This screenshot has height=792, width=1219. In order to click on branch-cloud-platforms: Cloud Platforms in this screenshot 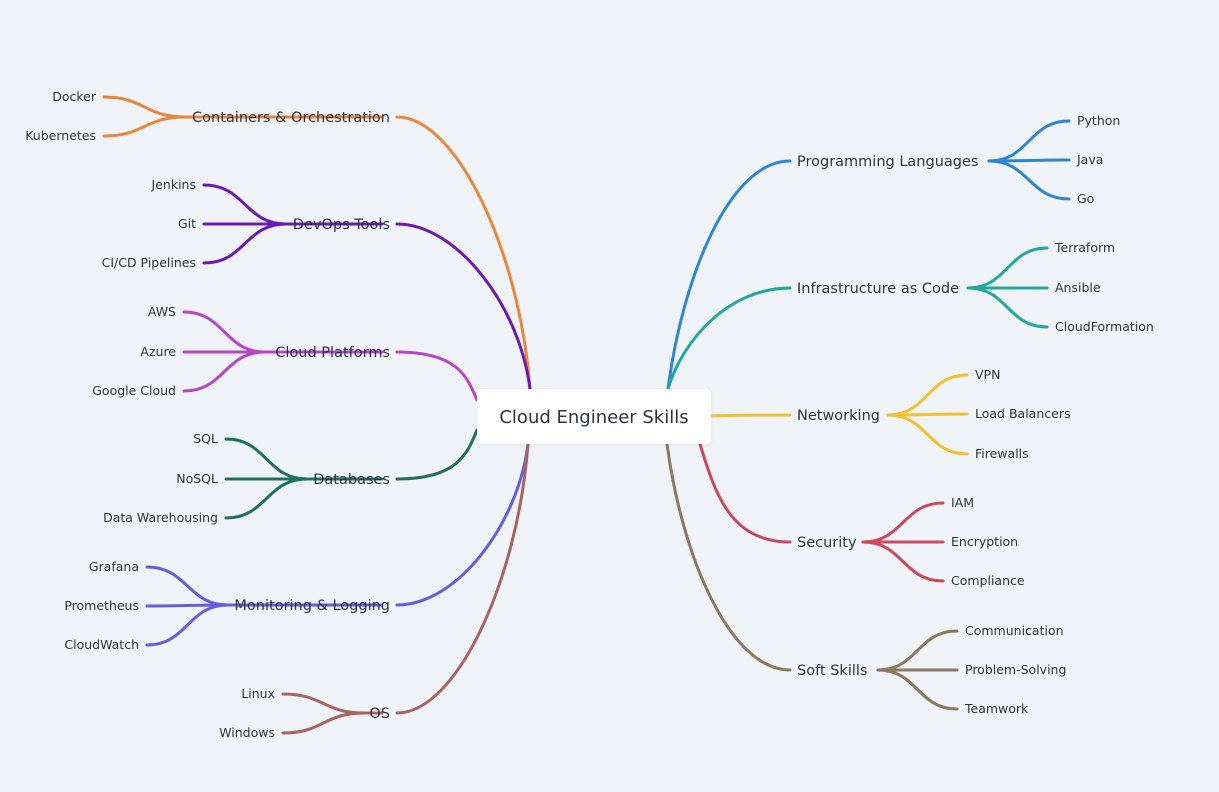, I will do `click(332, 353)`.